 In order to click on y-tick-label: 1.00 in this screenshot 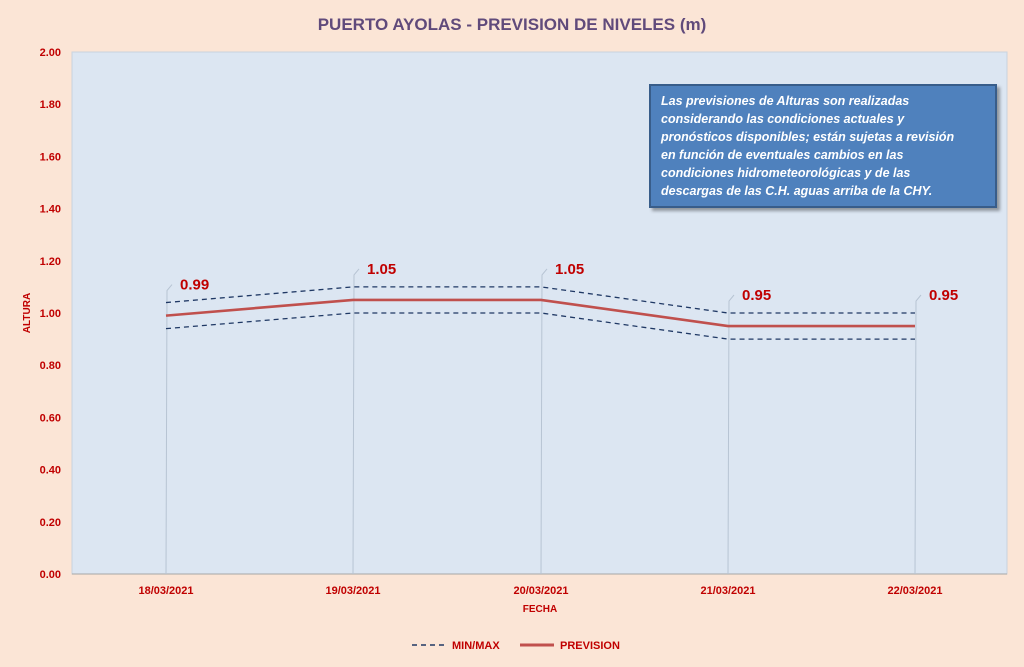, I will do `click(50, 314)`.